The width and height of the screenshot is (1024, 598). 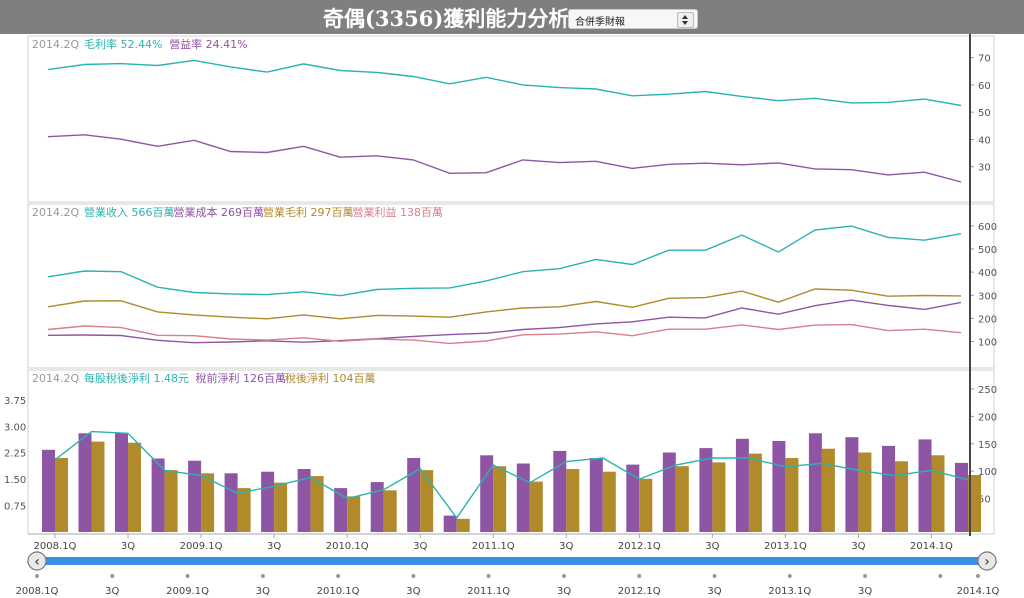 I want to click on right-tick-label: 600, so click(x=987, y=227).